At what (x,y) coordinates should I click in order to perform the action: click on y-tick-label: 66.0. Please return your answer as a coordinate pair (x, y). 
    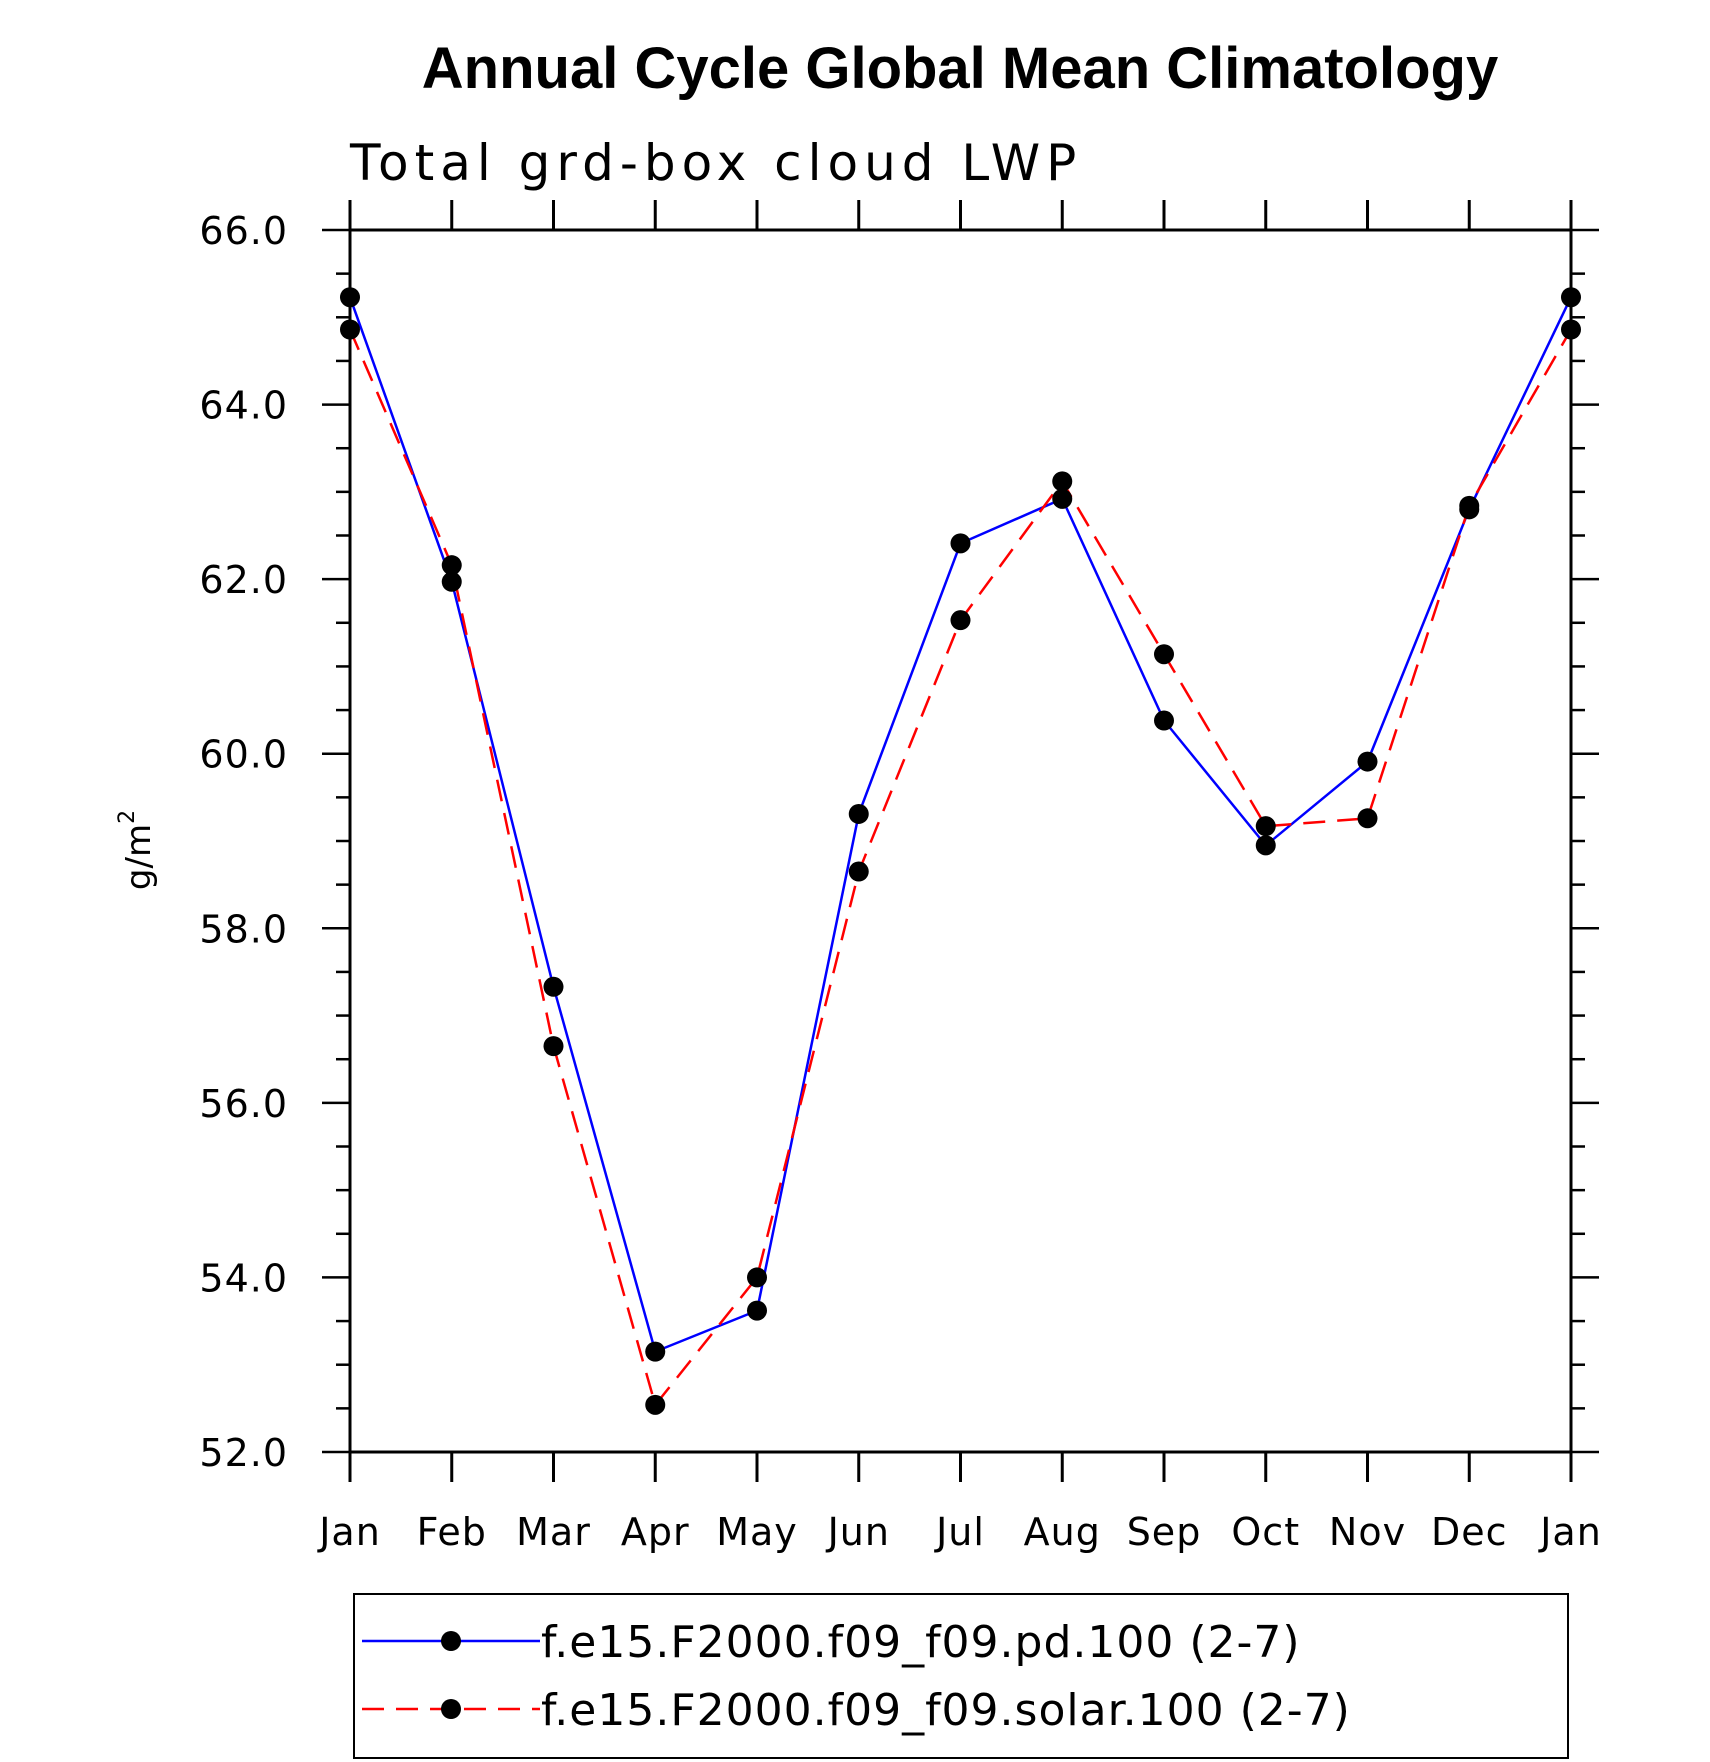
    Looking at the image, I should click on (243, 231).